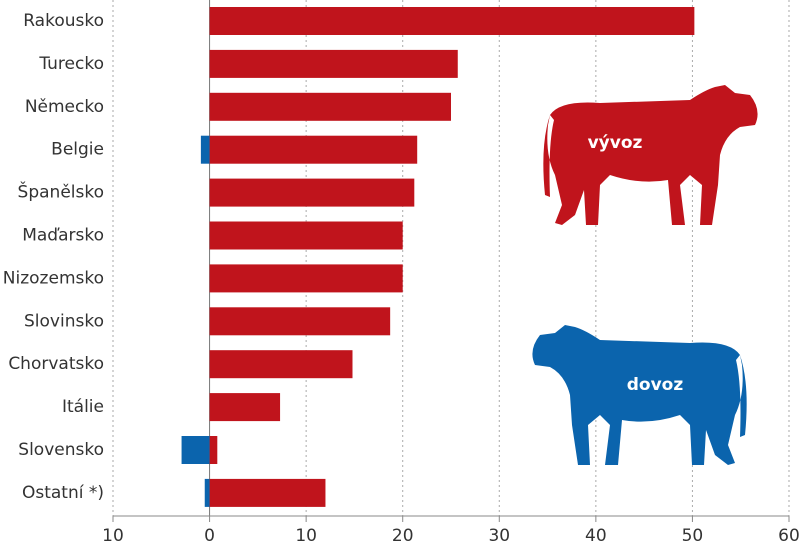 This screenshot has width=800, height=550. I want to click on x-tick-label: 20, so click(403, 536).